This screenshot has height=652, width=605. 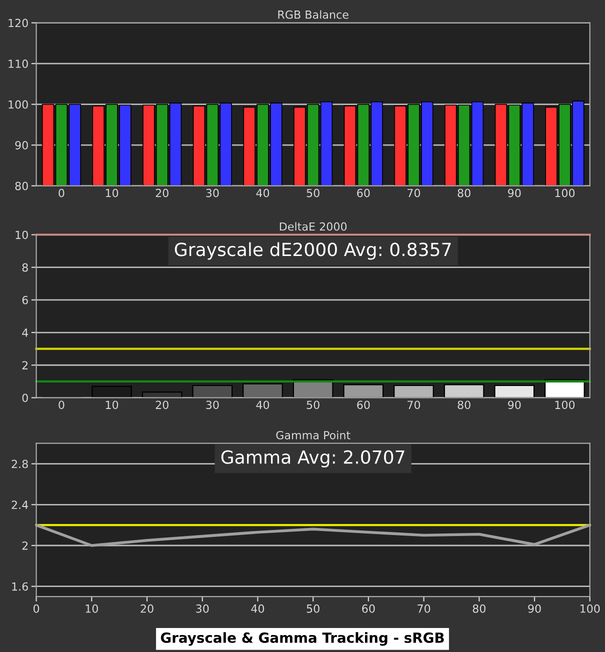 I want to click on chart-title: DeltaE 2000, so click(x=313, y=226).